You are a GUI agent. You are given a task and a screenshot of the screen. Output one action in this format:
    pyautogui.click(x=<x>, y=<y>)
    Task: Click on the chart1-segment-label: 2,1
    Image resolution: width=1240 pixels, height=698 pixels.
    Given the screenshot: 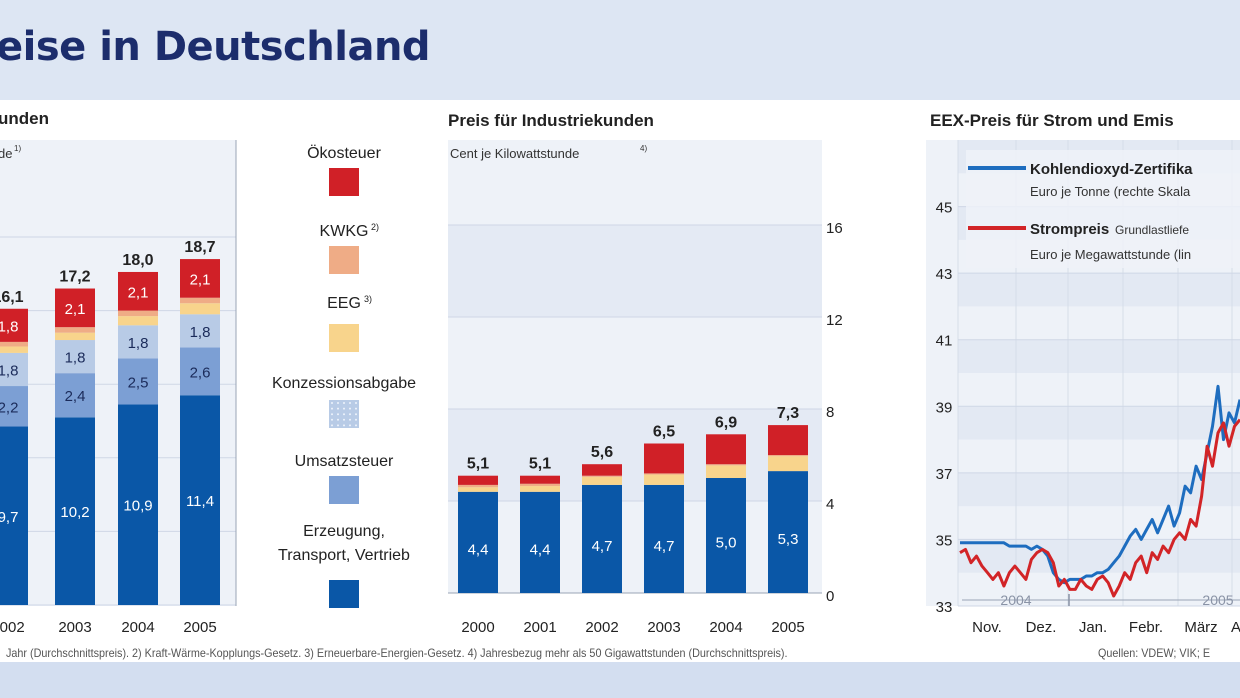 What is the action you would take?
    pyautogui.click(x=138, y=292)
    